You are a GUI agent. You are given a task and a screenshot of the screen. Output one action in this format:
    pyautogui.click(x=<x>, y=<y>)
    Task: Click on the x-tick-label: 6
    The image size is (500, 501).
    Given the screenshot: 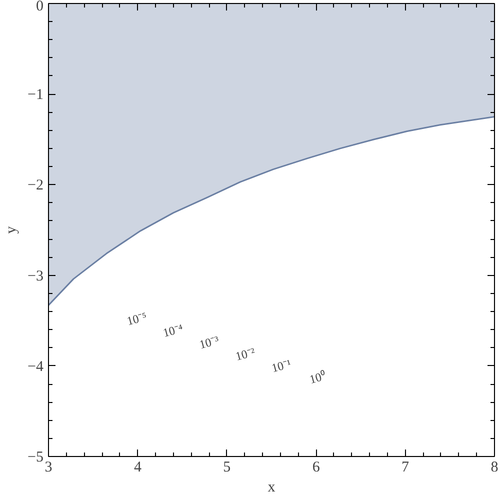 What is the action you would take?
    pyautogui.click(x=316, y=468)
    